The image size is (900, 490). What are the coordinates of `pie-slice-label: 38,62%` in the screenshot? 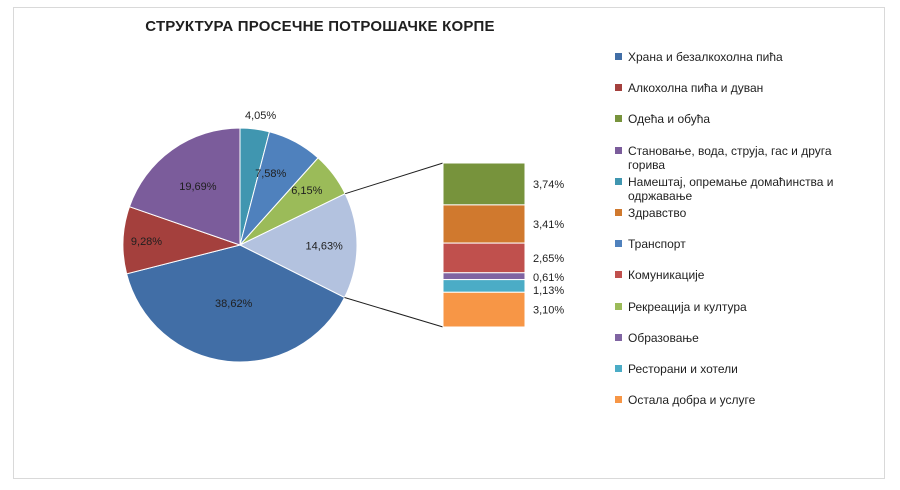 It's located at (234, 304).